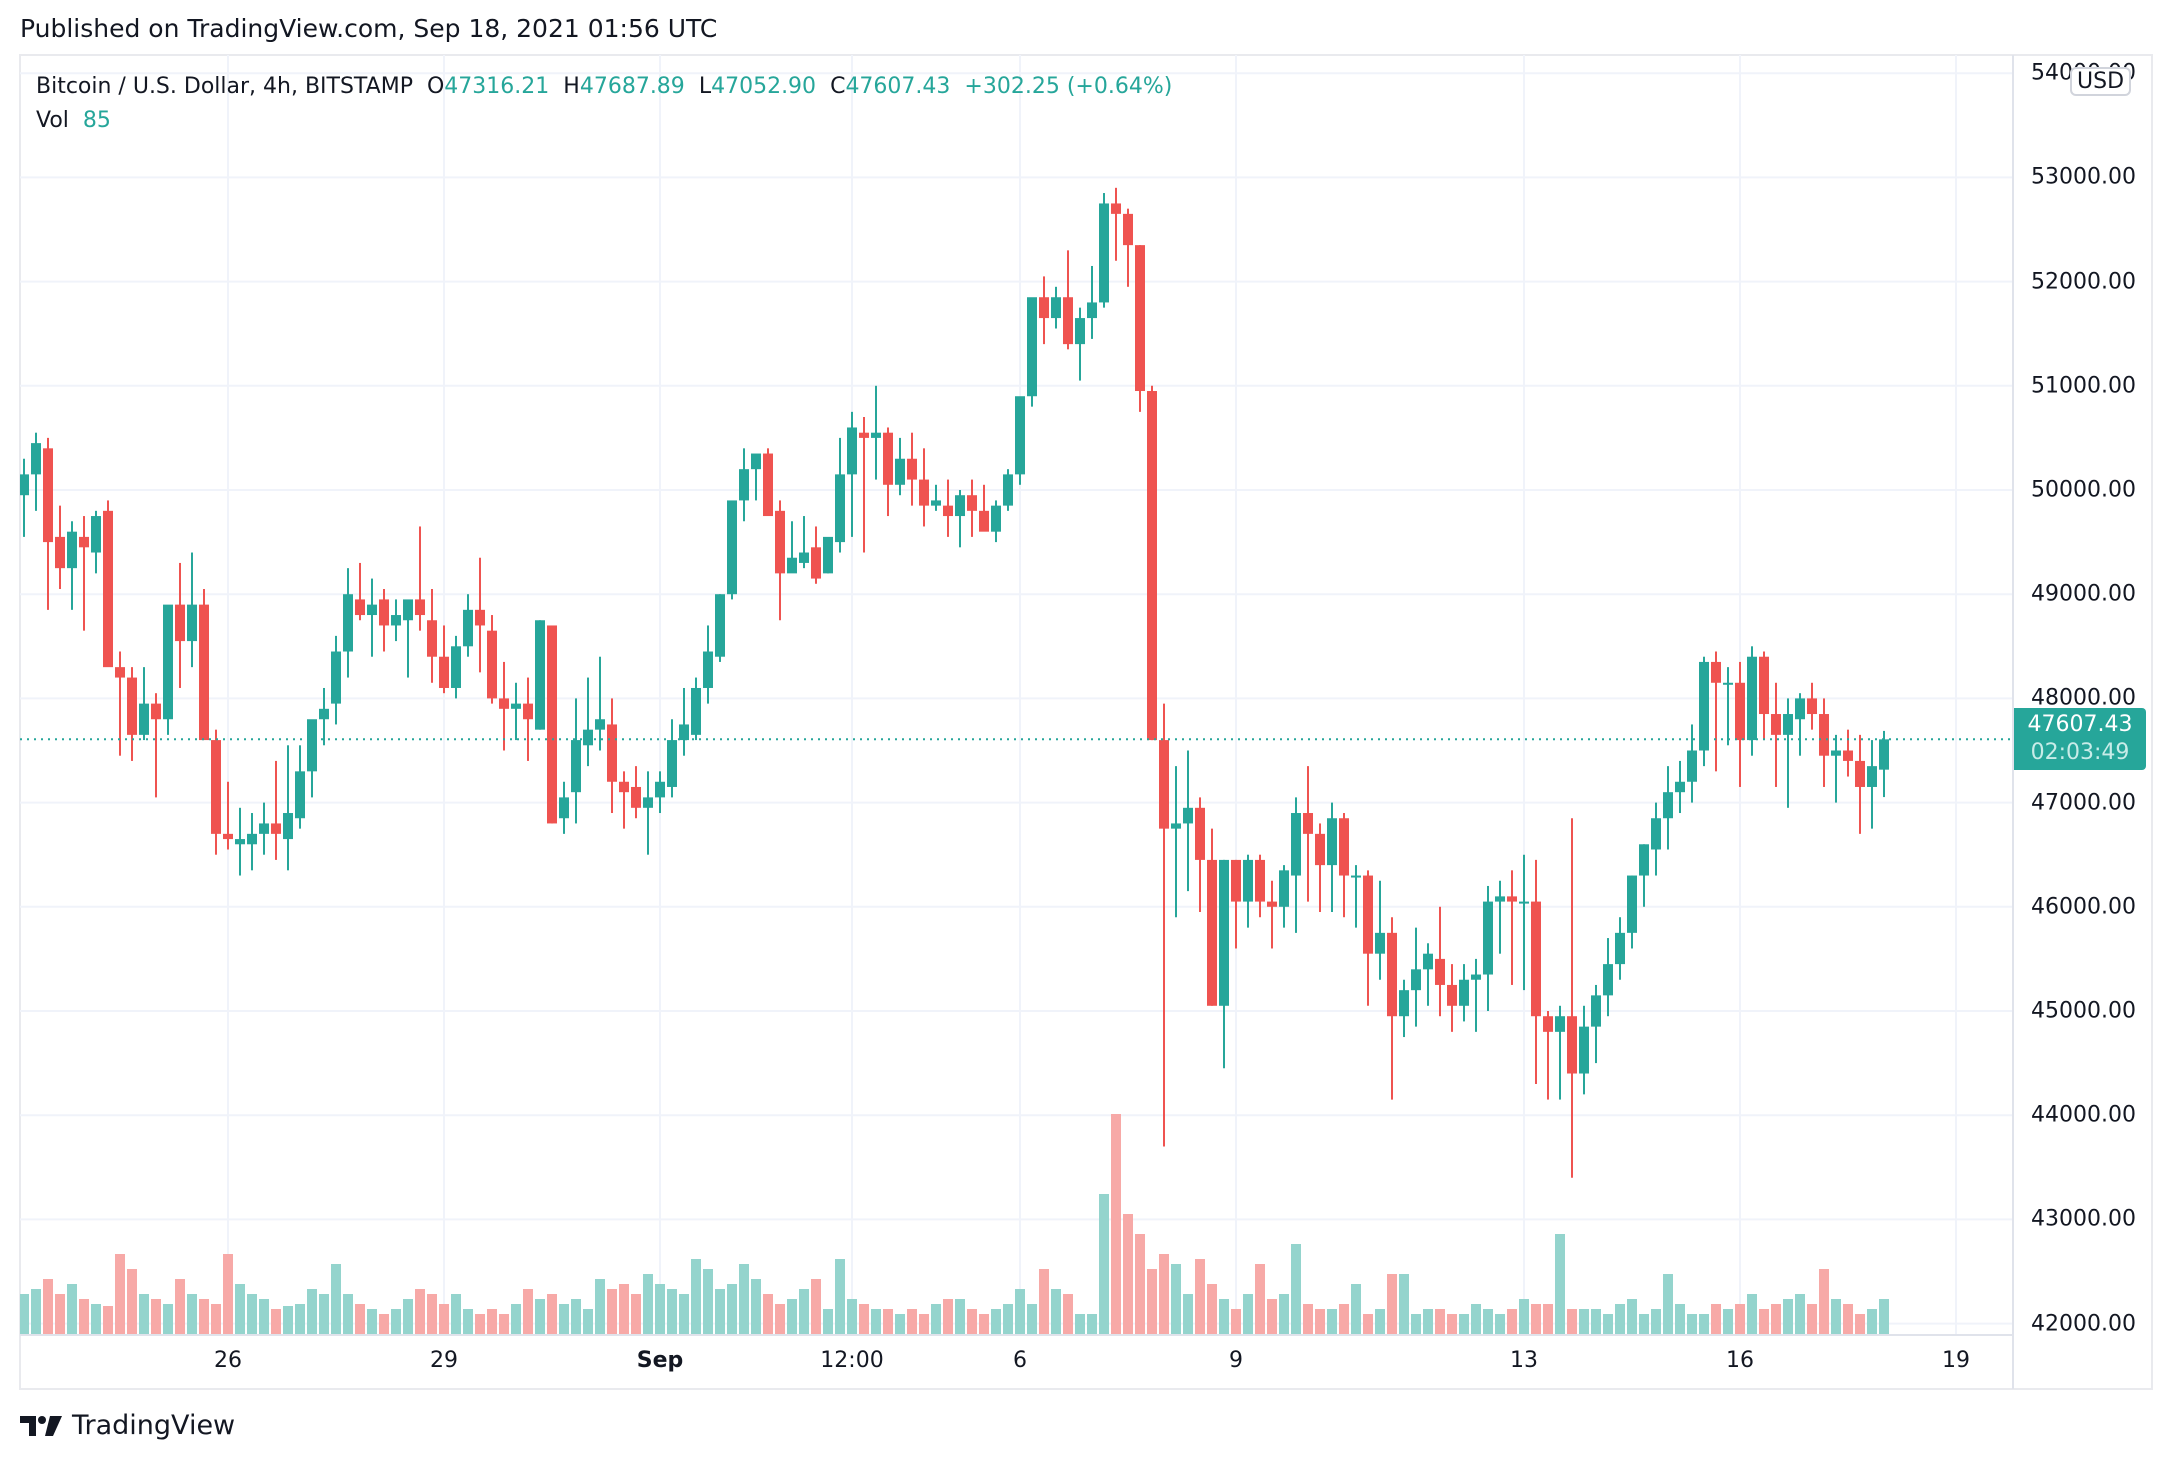 The image size is (2172, 1460). I want to click on currency-badge: USD, so click(2101, 81).